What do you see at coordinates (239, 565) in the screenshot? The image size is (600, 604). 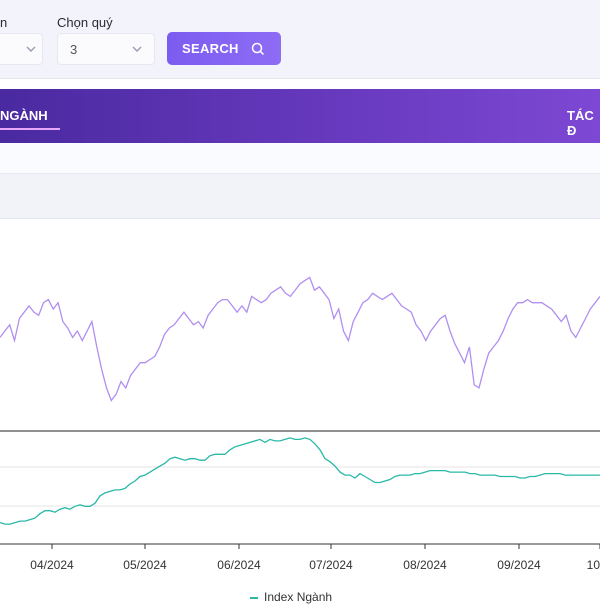 I see `x-tick-label: 06/2024` at bounding box center [239, 565].